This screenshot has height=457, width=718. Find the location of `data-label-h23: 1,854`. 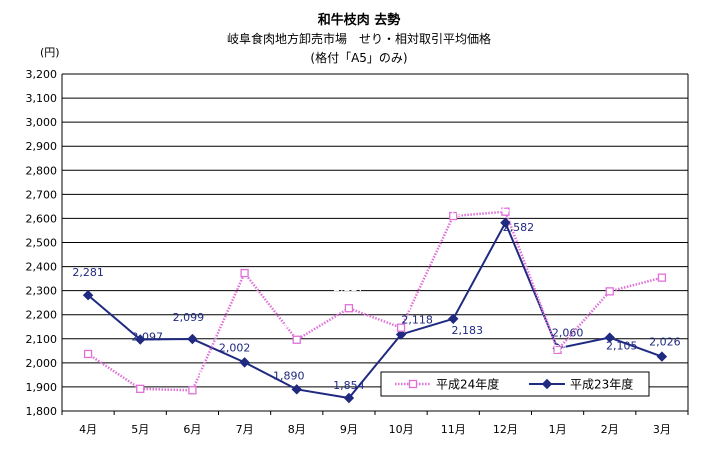

data-label-h23: 1,854 is located at coordinates (349, 385).